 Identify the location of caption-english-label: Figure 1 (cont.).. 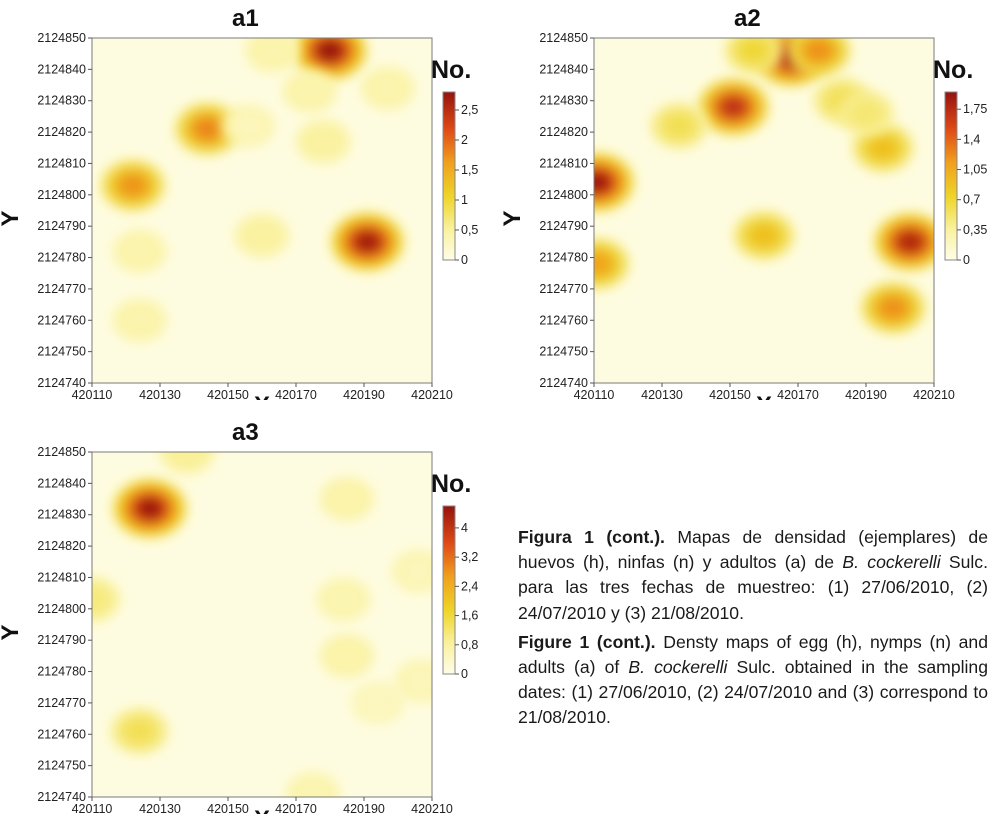
(587, 641).